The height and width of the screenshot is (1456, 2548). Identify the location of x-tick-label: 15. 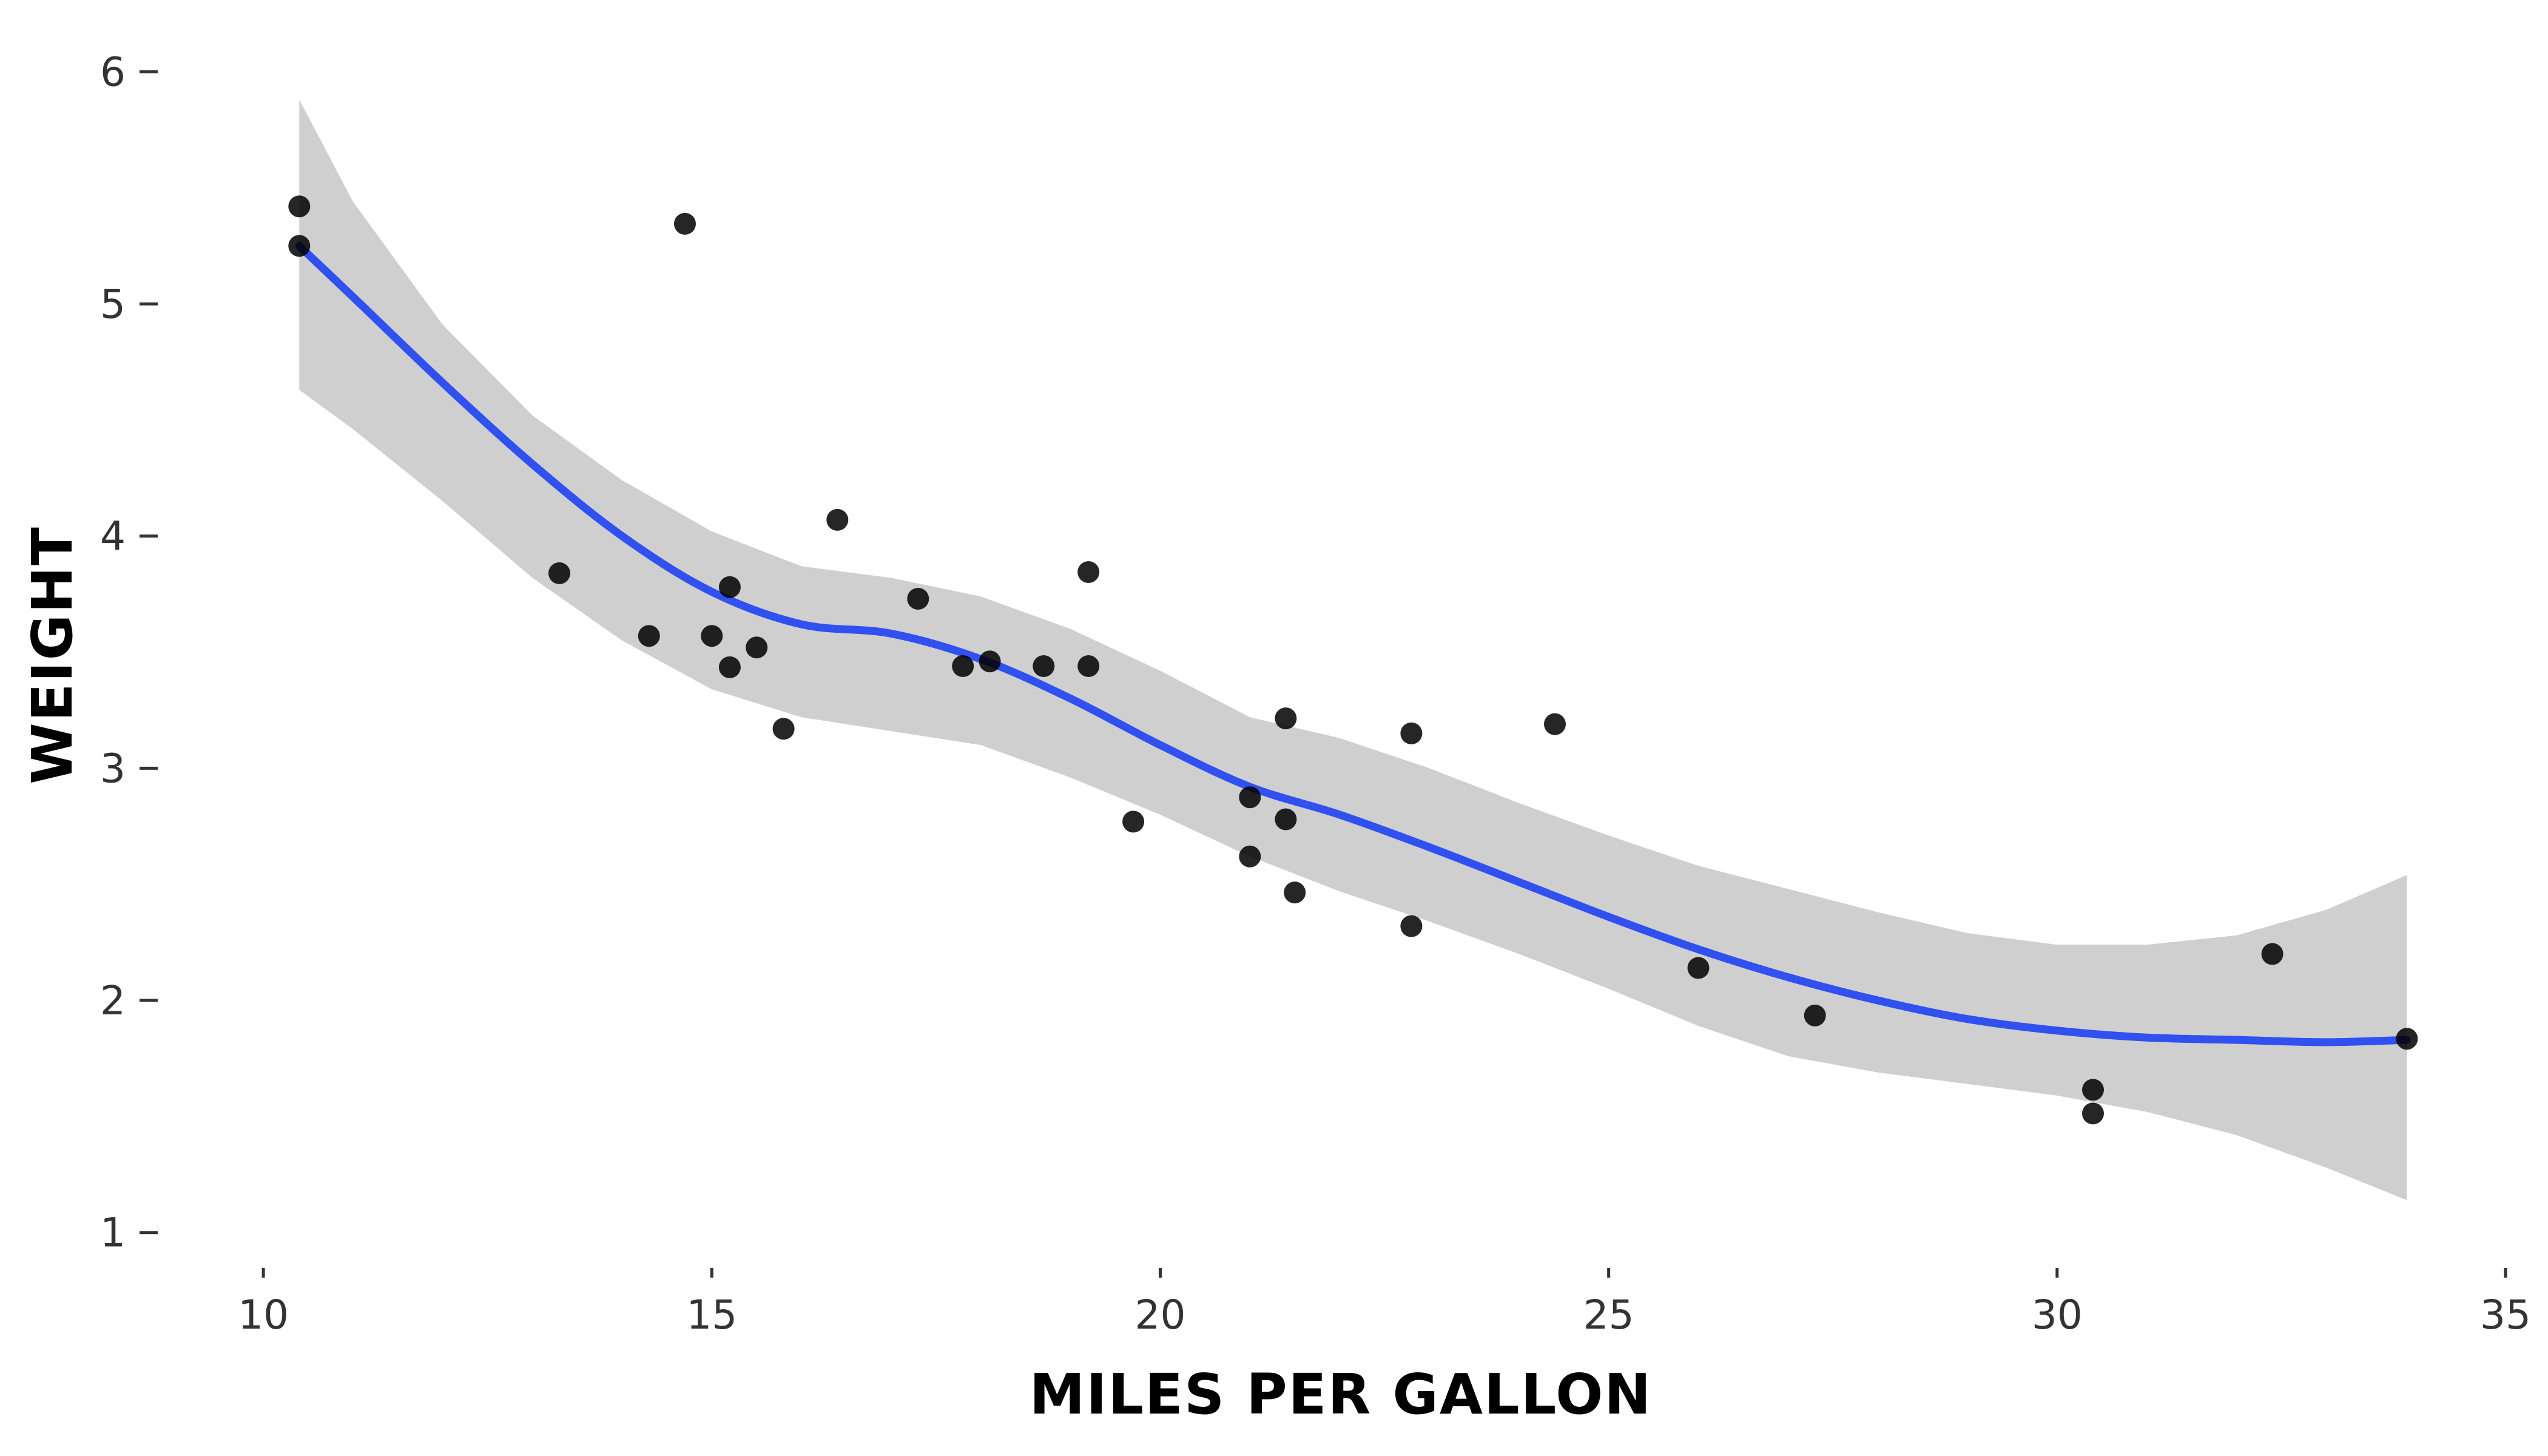
(711, 1315).